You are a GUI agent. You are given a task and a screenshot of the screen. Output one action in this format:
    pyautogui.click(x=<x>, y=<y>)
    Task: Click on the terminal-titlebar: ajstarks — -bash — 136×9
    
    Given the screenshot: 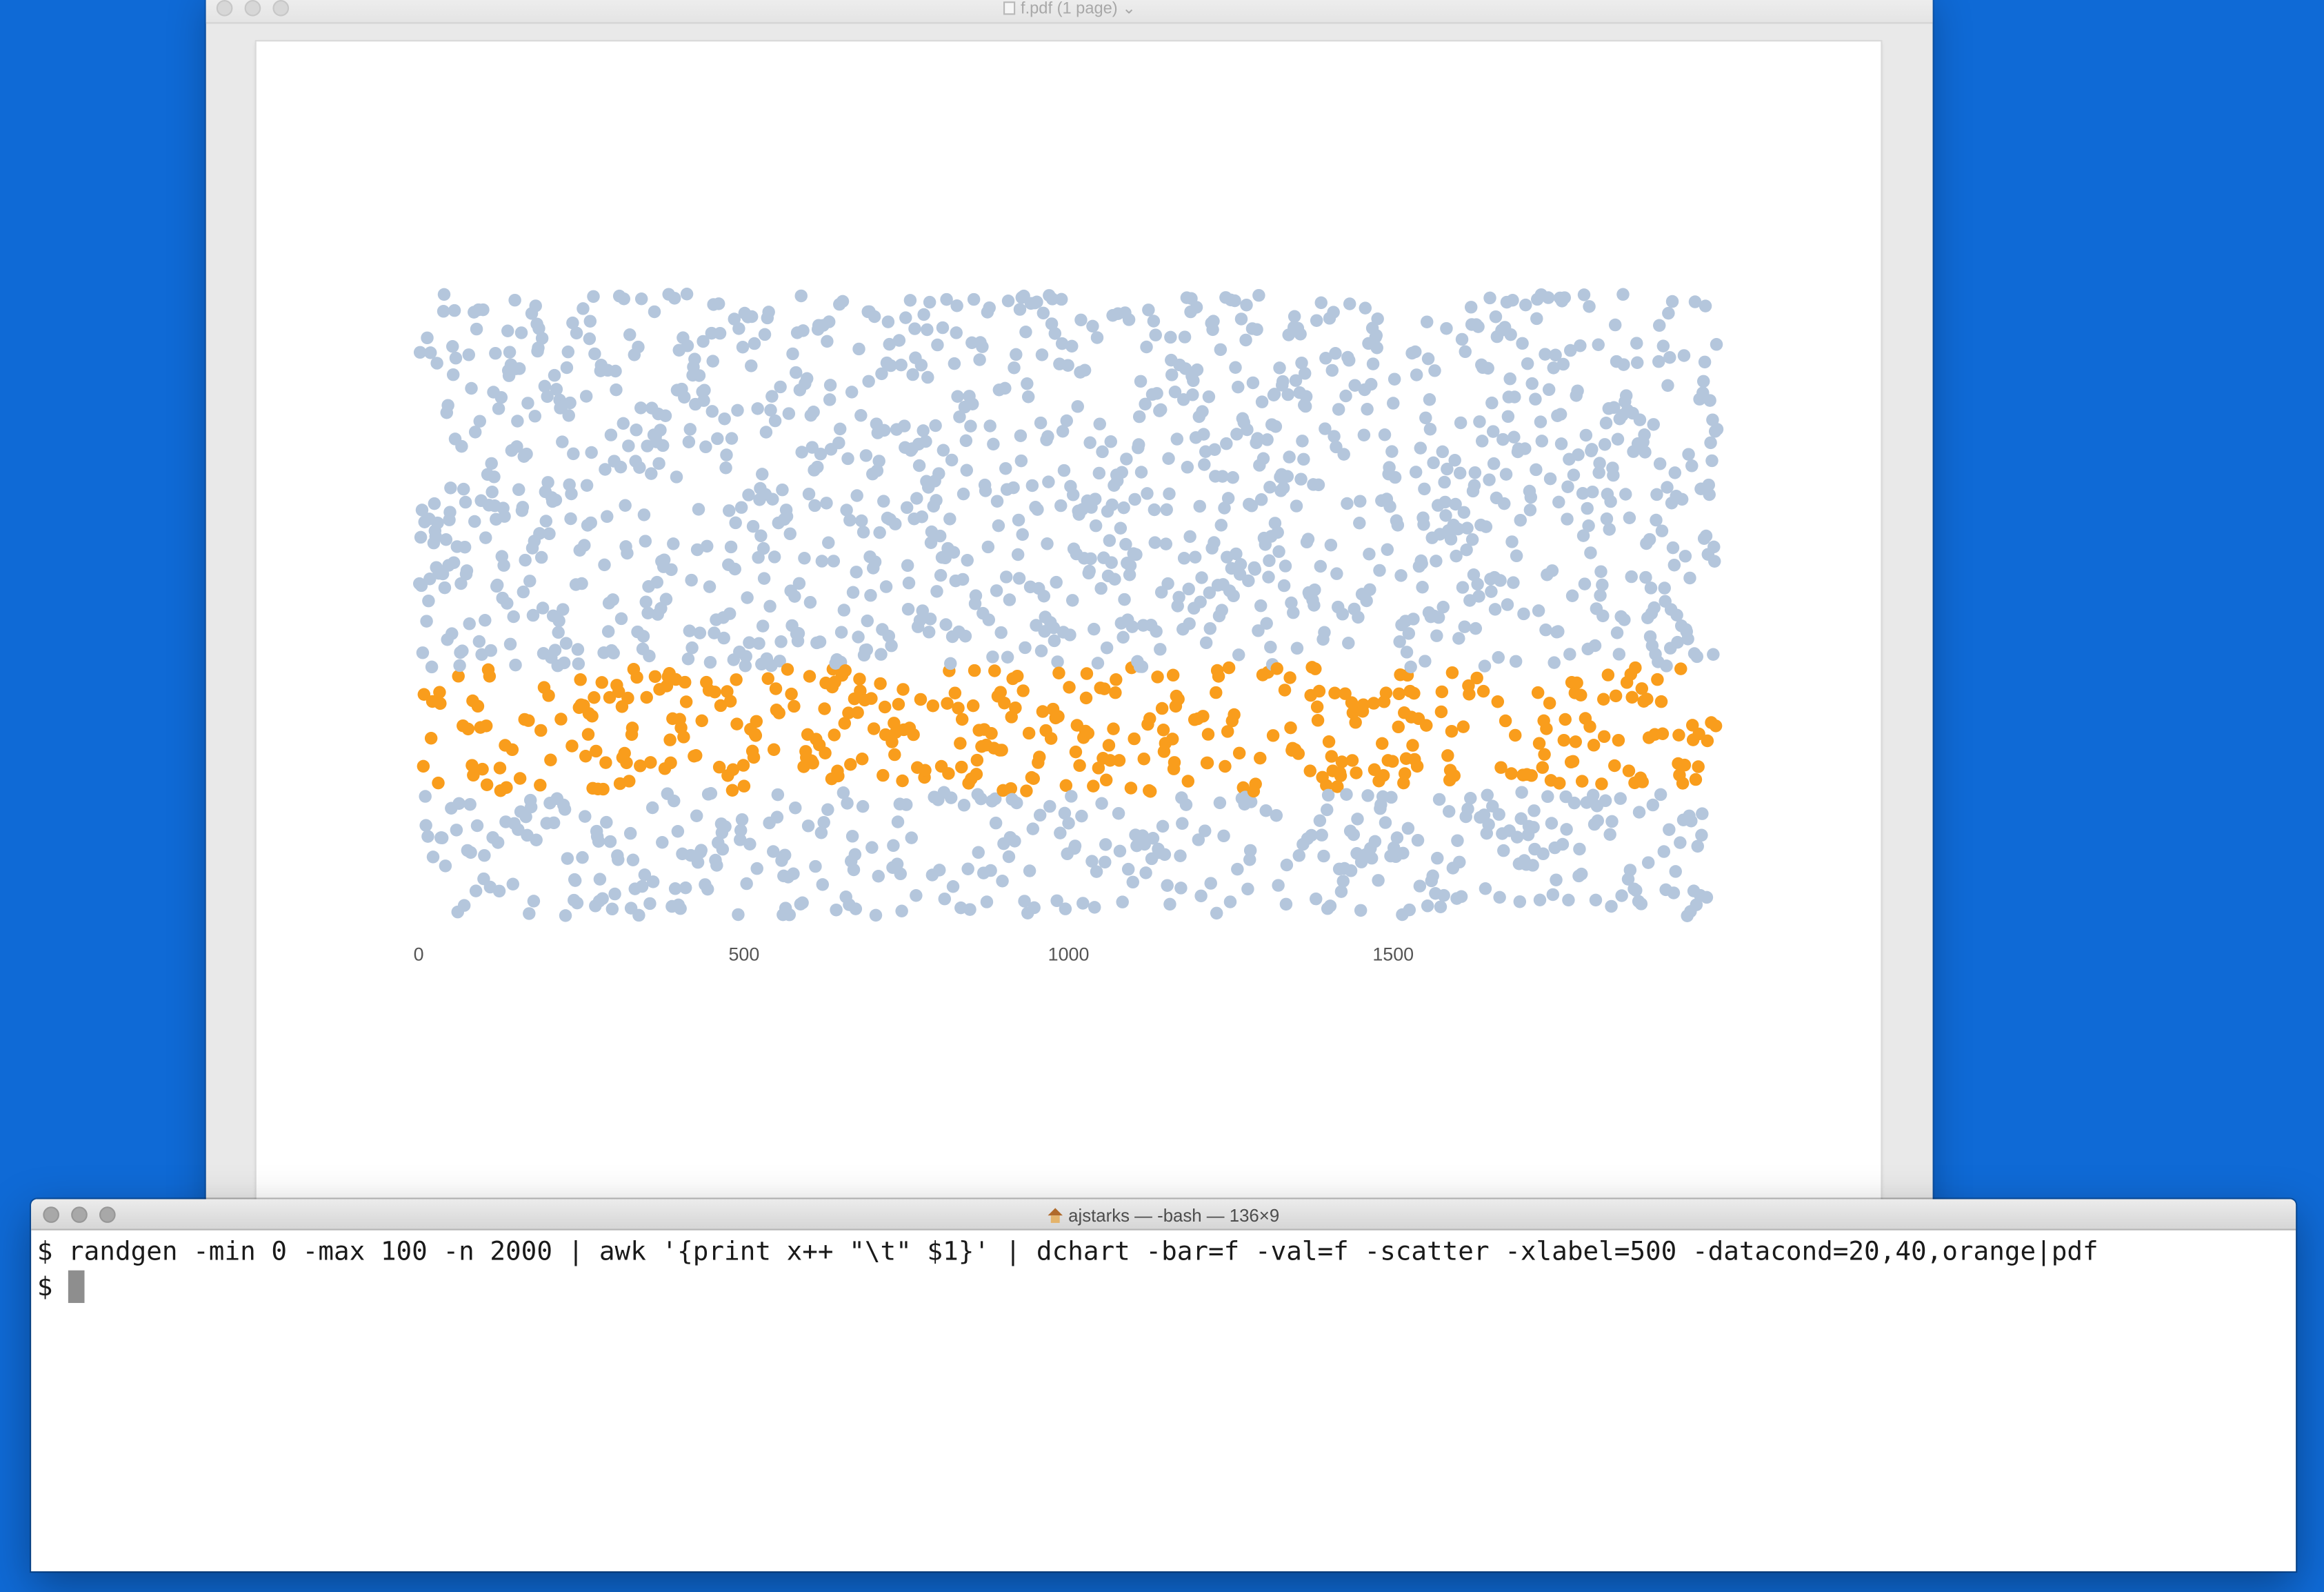 What is the action you would take?
    pyautogui.click(x=1163, y=1215)
    